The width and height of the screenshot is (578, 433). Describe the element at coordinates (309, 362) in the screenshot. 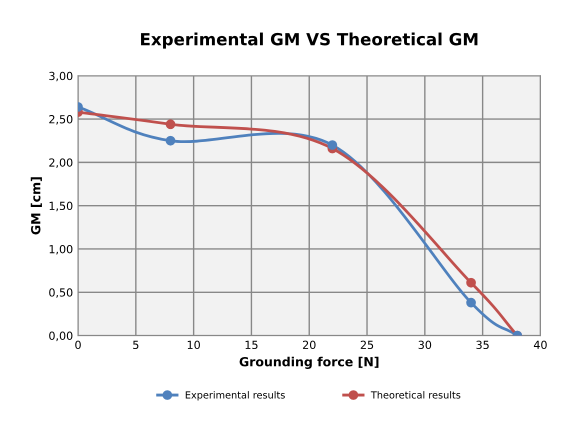

I see `x-axis-title: Grounding force [N]` at that location.